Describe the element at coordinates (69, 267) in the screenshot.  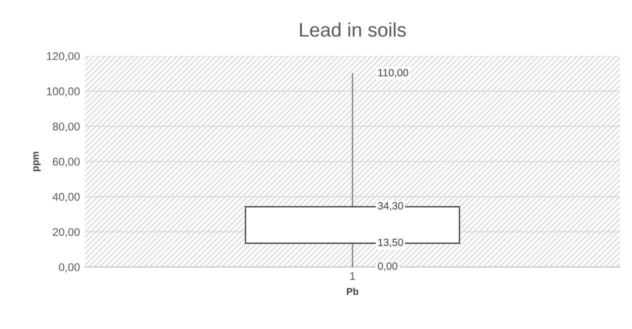
I see `y-tick-label: 0,00` at that location.